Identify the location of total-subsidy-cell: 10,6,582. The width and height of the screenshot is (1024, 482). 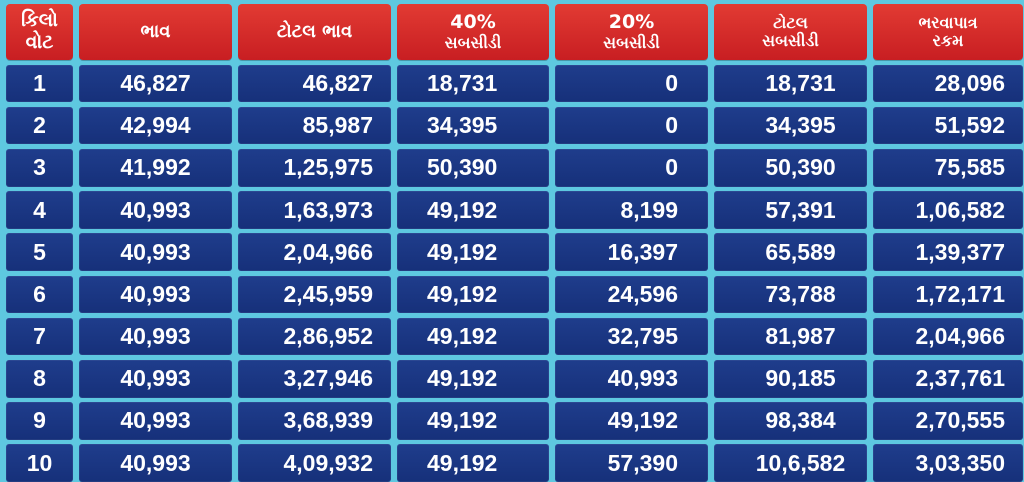
(790, 463).